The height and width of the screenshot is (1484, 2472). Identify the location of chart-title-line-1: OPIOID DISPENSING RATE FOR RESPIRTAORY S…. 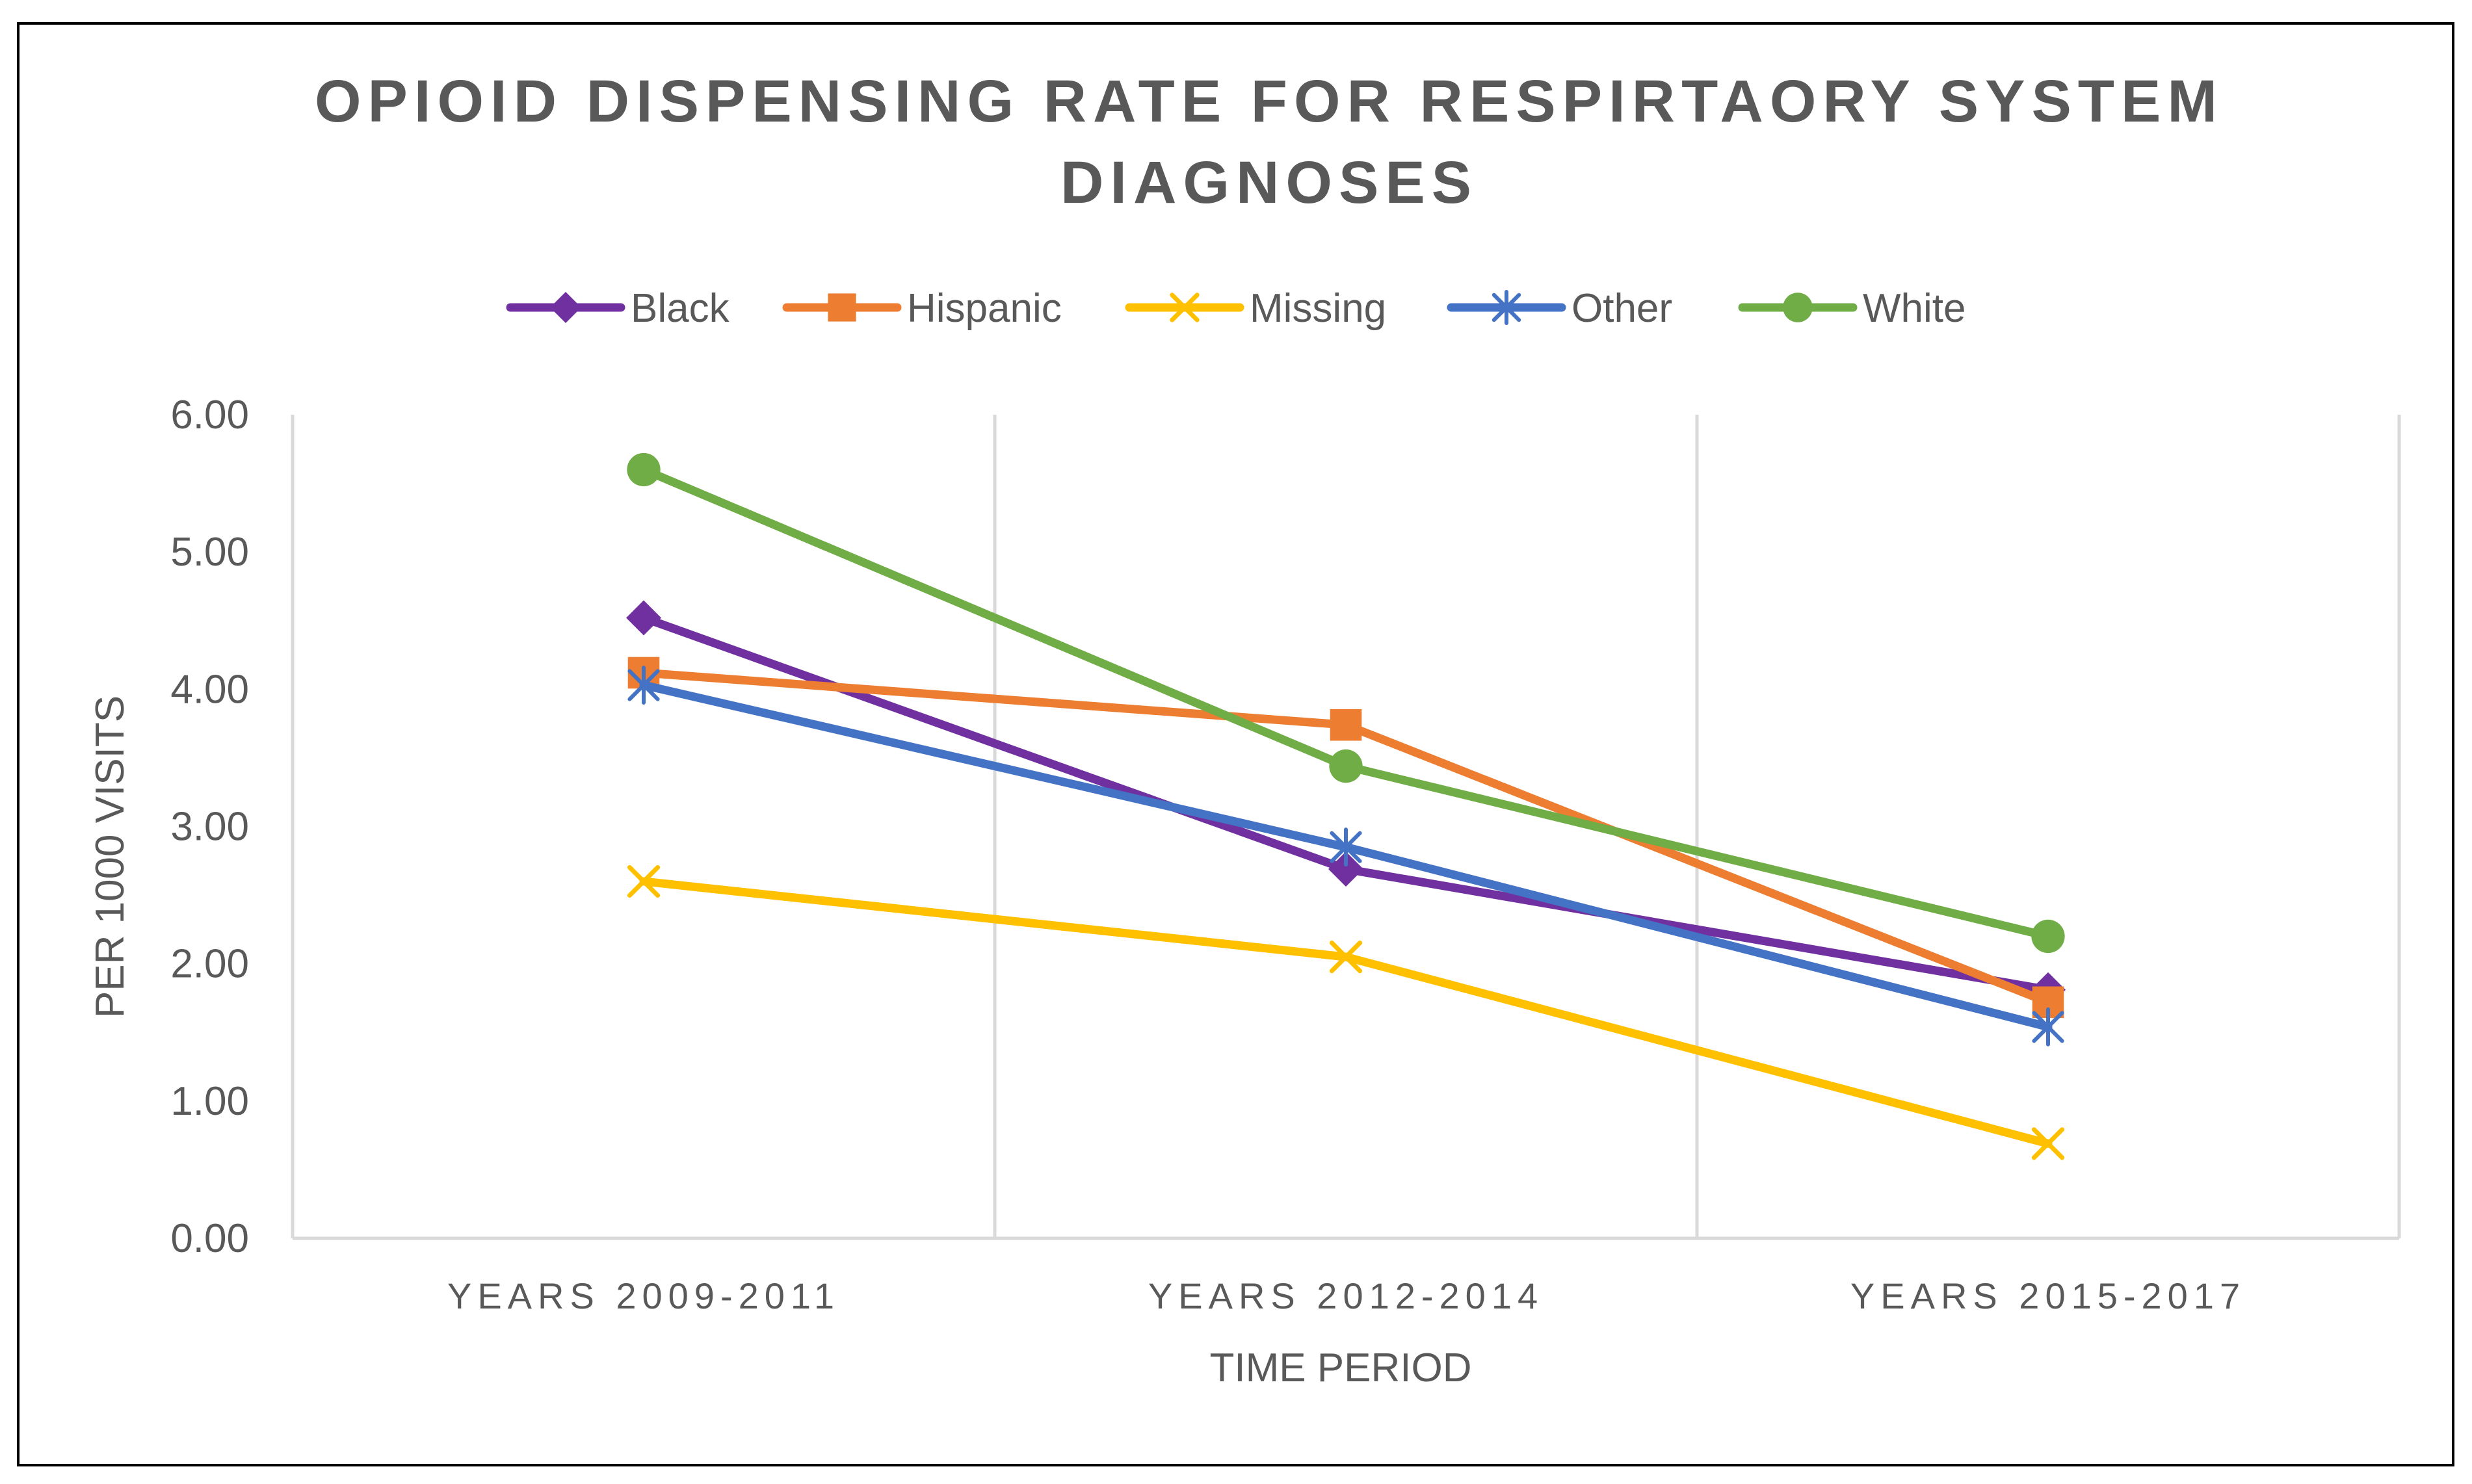
(1269, 102).